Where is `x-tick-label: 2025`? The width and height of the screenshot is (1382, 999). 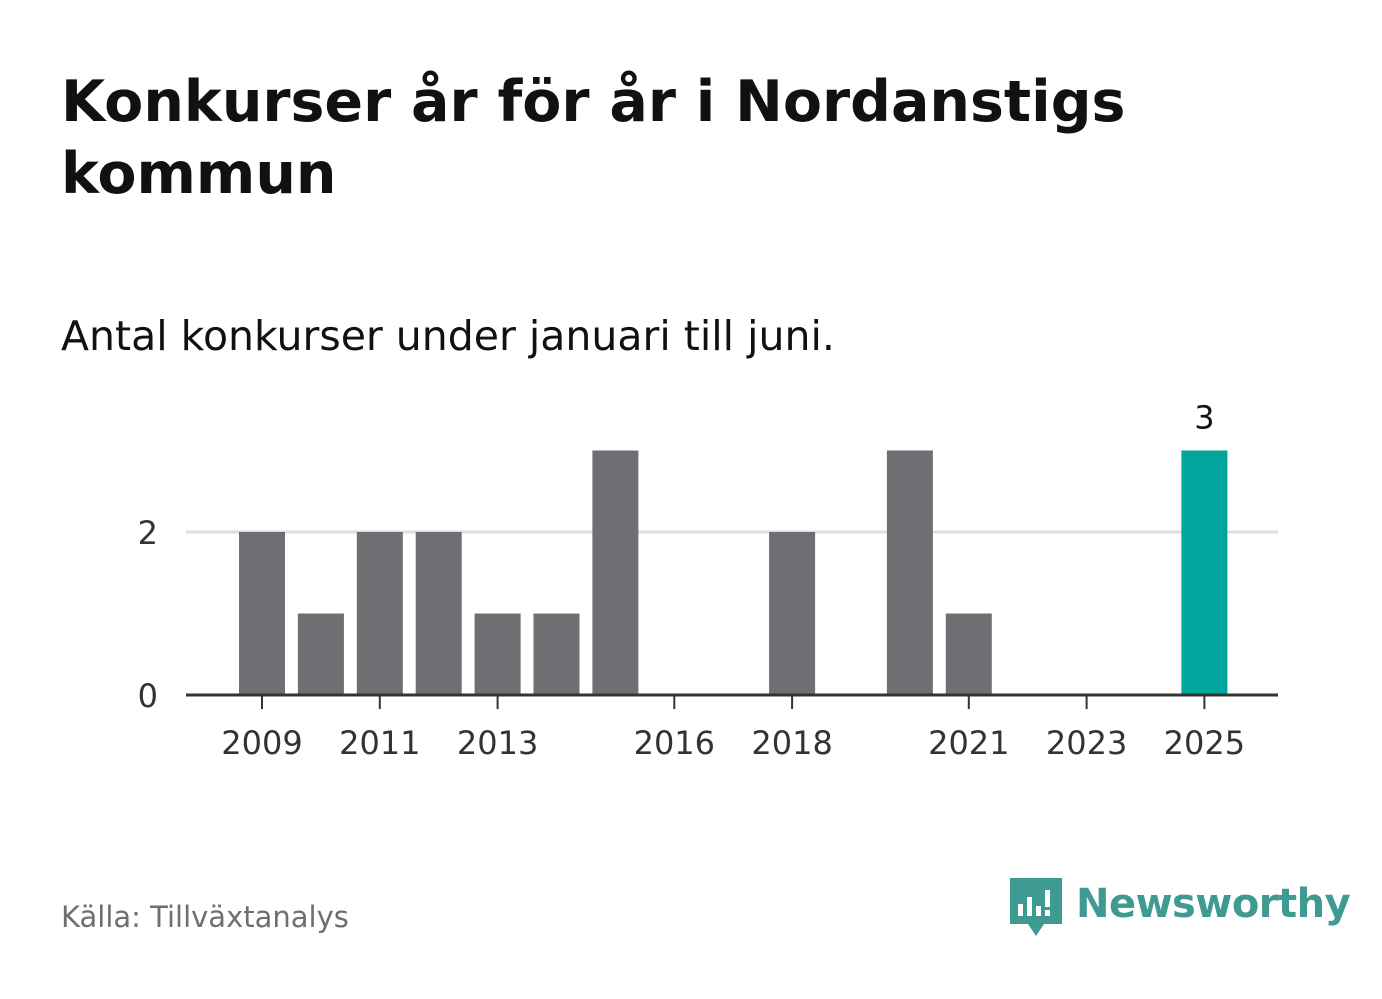
x-tick-label: 2025 is located at coordinates (1204, 743).